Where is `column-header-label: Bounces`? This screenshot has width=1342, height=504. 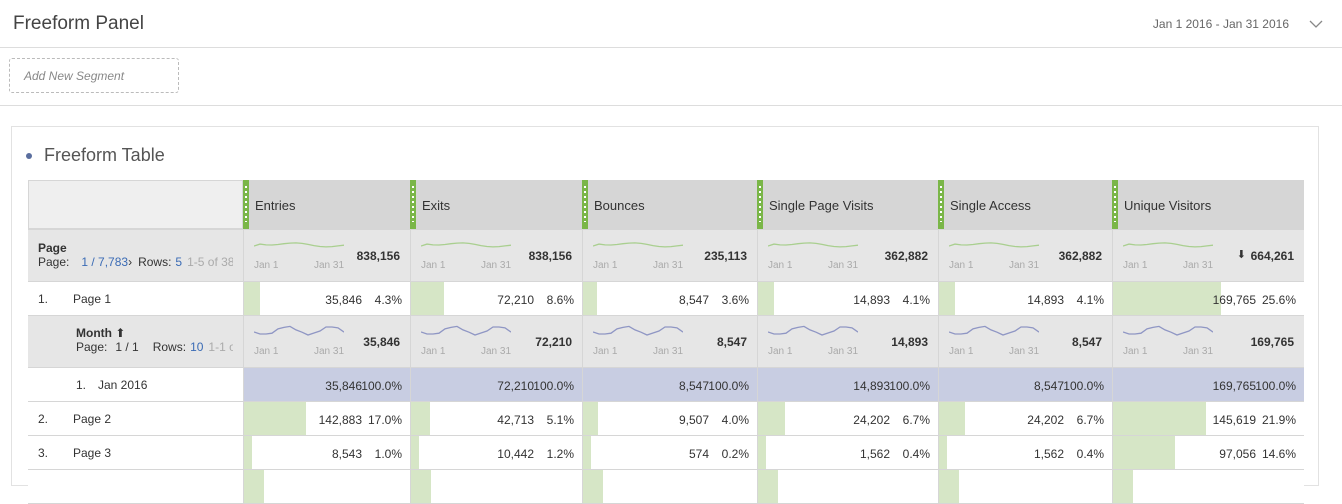
column-header-label: Bounces is located at coordinates (619, 205).